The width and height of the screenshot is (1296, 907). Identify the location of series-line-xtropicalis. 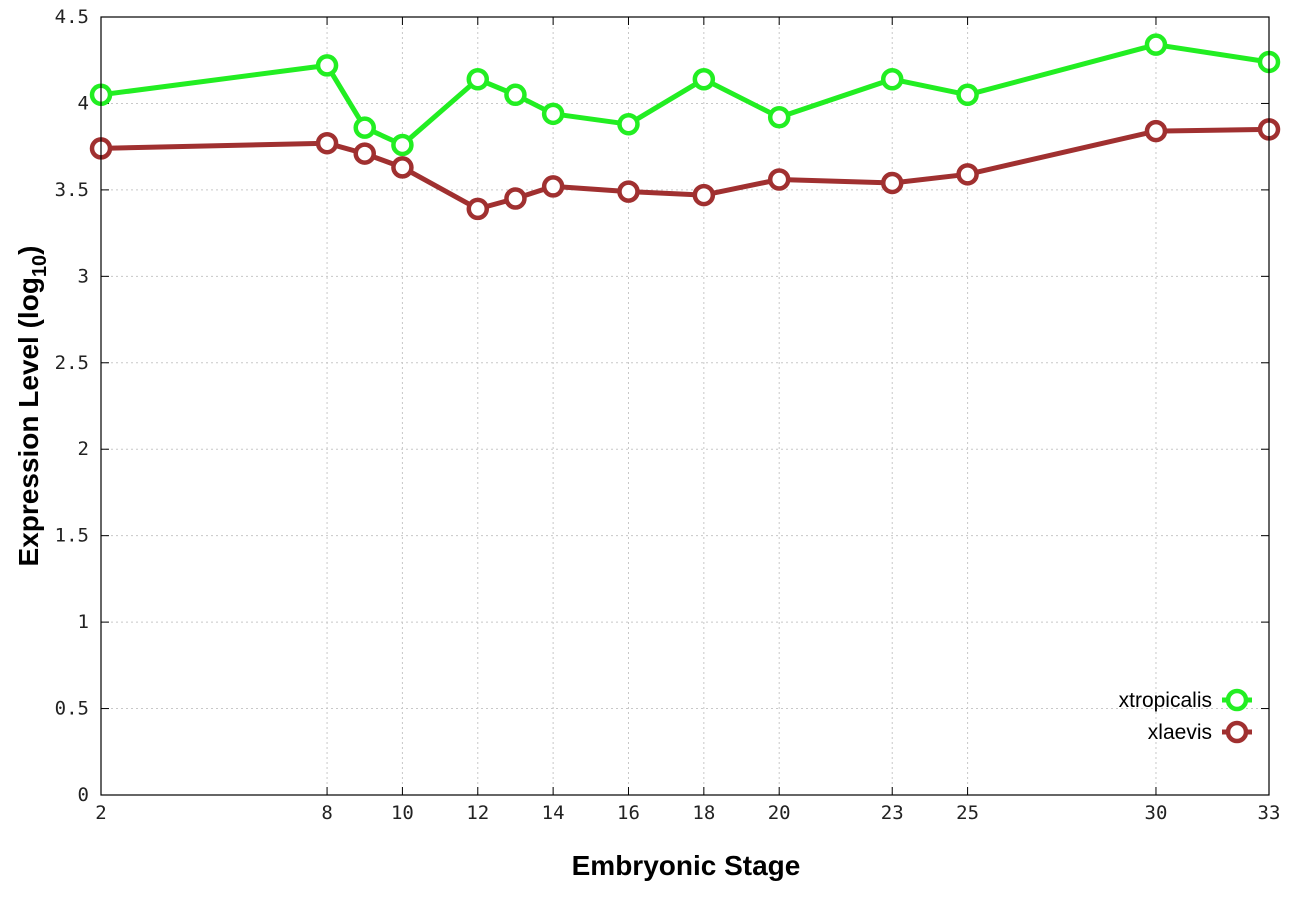
(685, 95).